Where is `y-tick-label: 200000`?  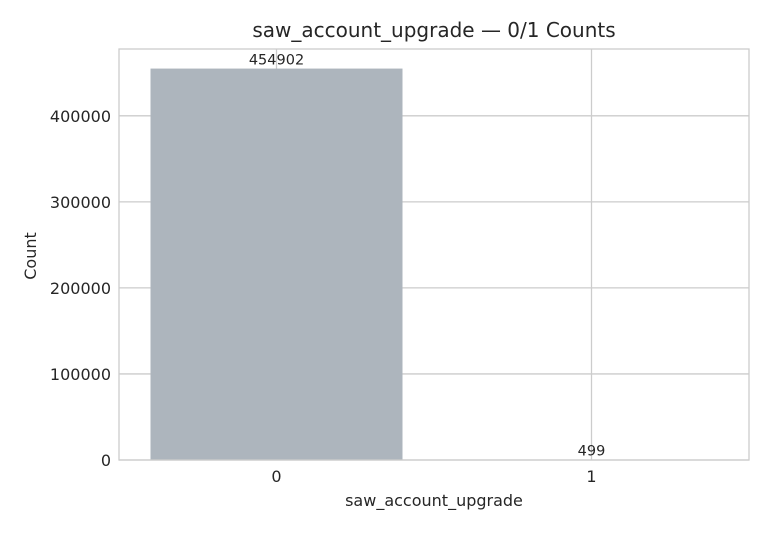
y-tick-label: 200000 is located at coordinates (80, 288).